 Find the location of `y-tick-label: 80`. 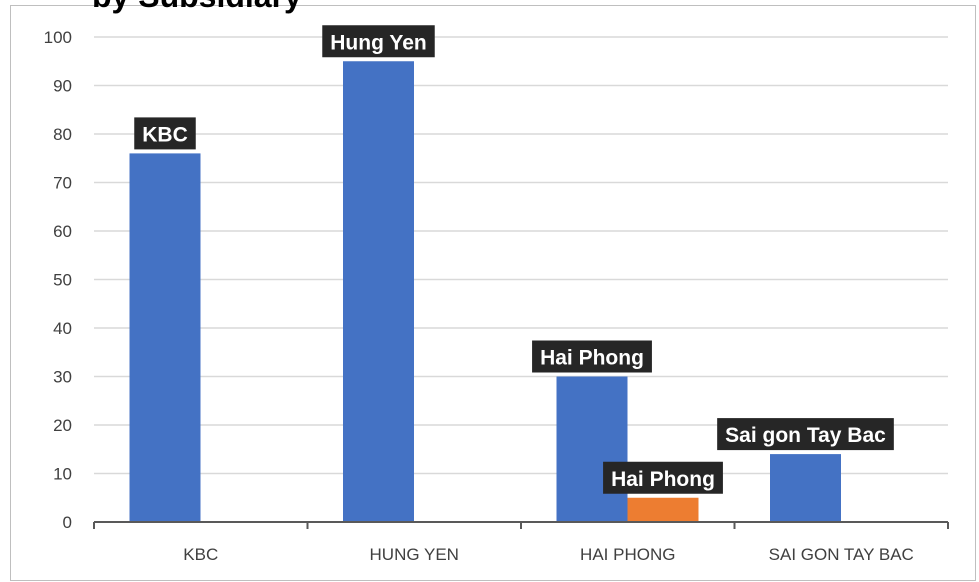

y-tick-label: 80 is located at coordinates (62, 134).